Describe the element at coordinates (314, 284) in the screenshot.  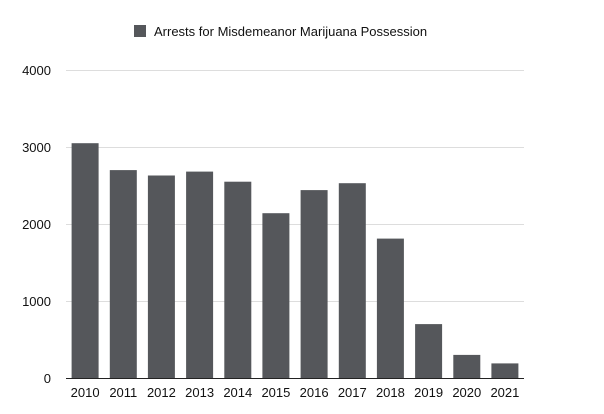
I see `bar-2016` at that location.